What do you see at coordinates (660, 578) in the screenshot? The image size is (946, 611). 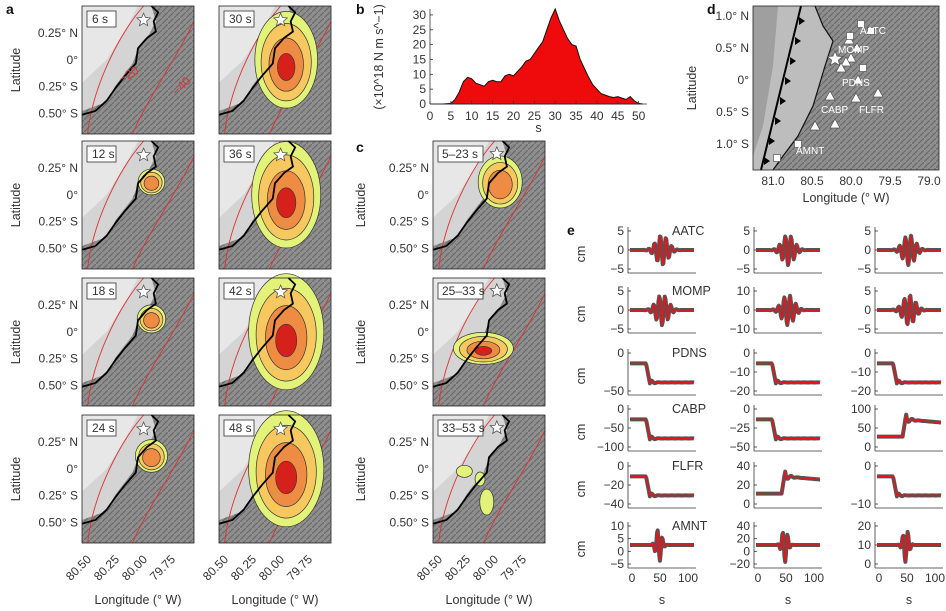 I see `x-tick-label: 50` at bounding box center [660, 578].